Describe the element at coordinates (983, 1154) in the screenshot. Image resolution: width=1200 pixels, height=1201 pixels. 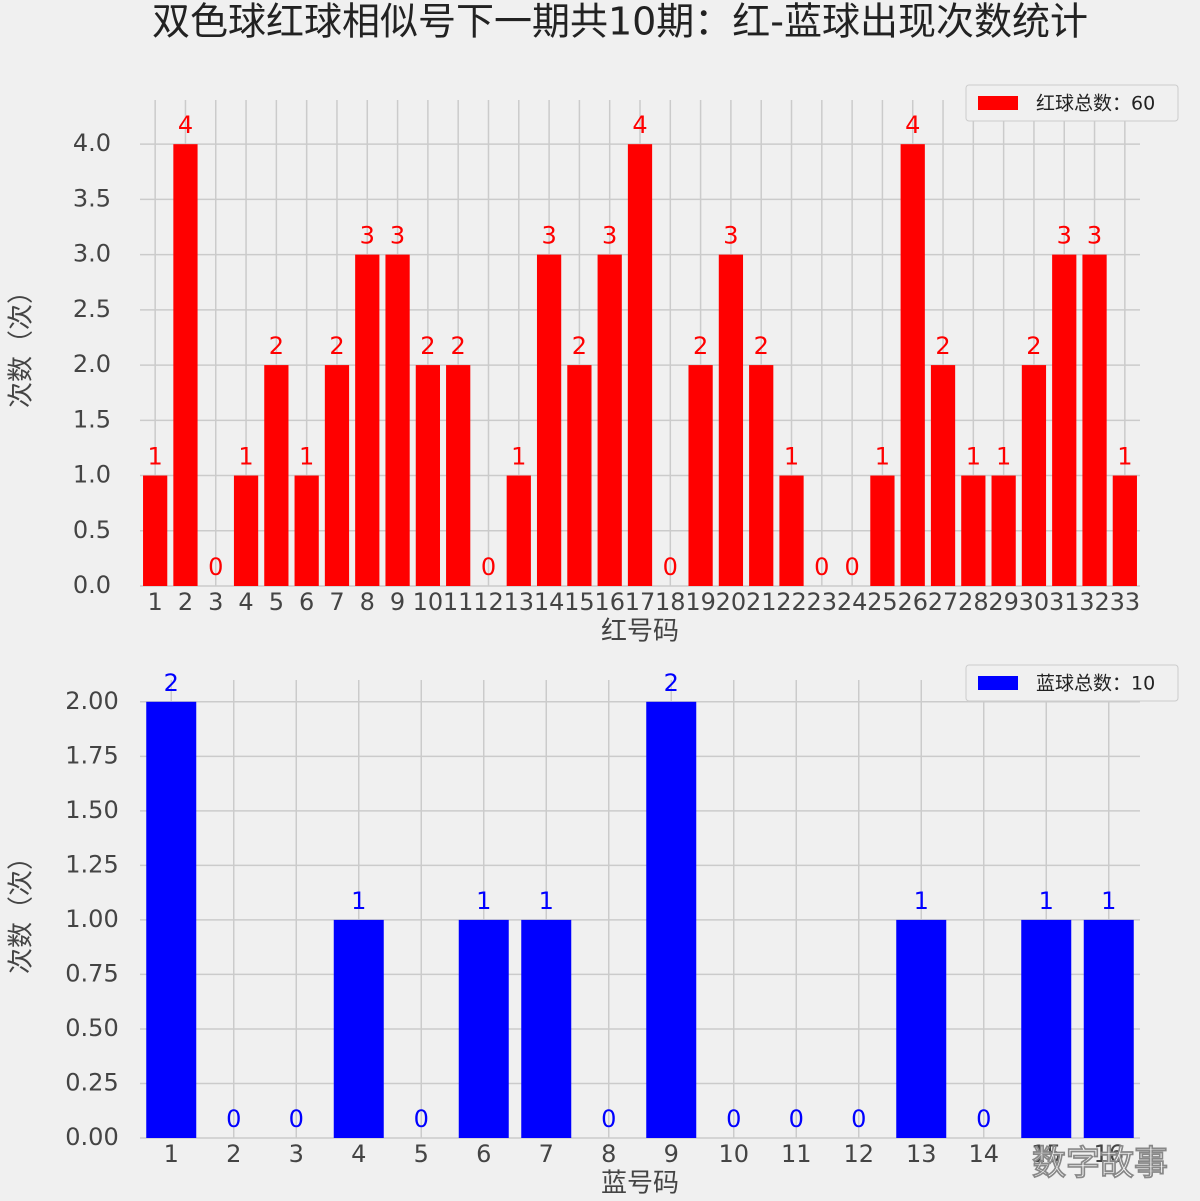
I see `x-tick-label: 14` at that location.